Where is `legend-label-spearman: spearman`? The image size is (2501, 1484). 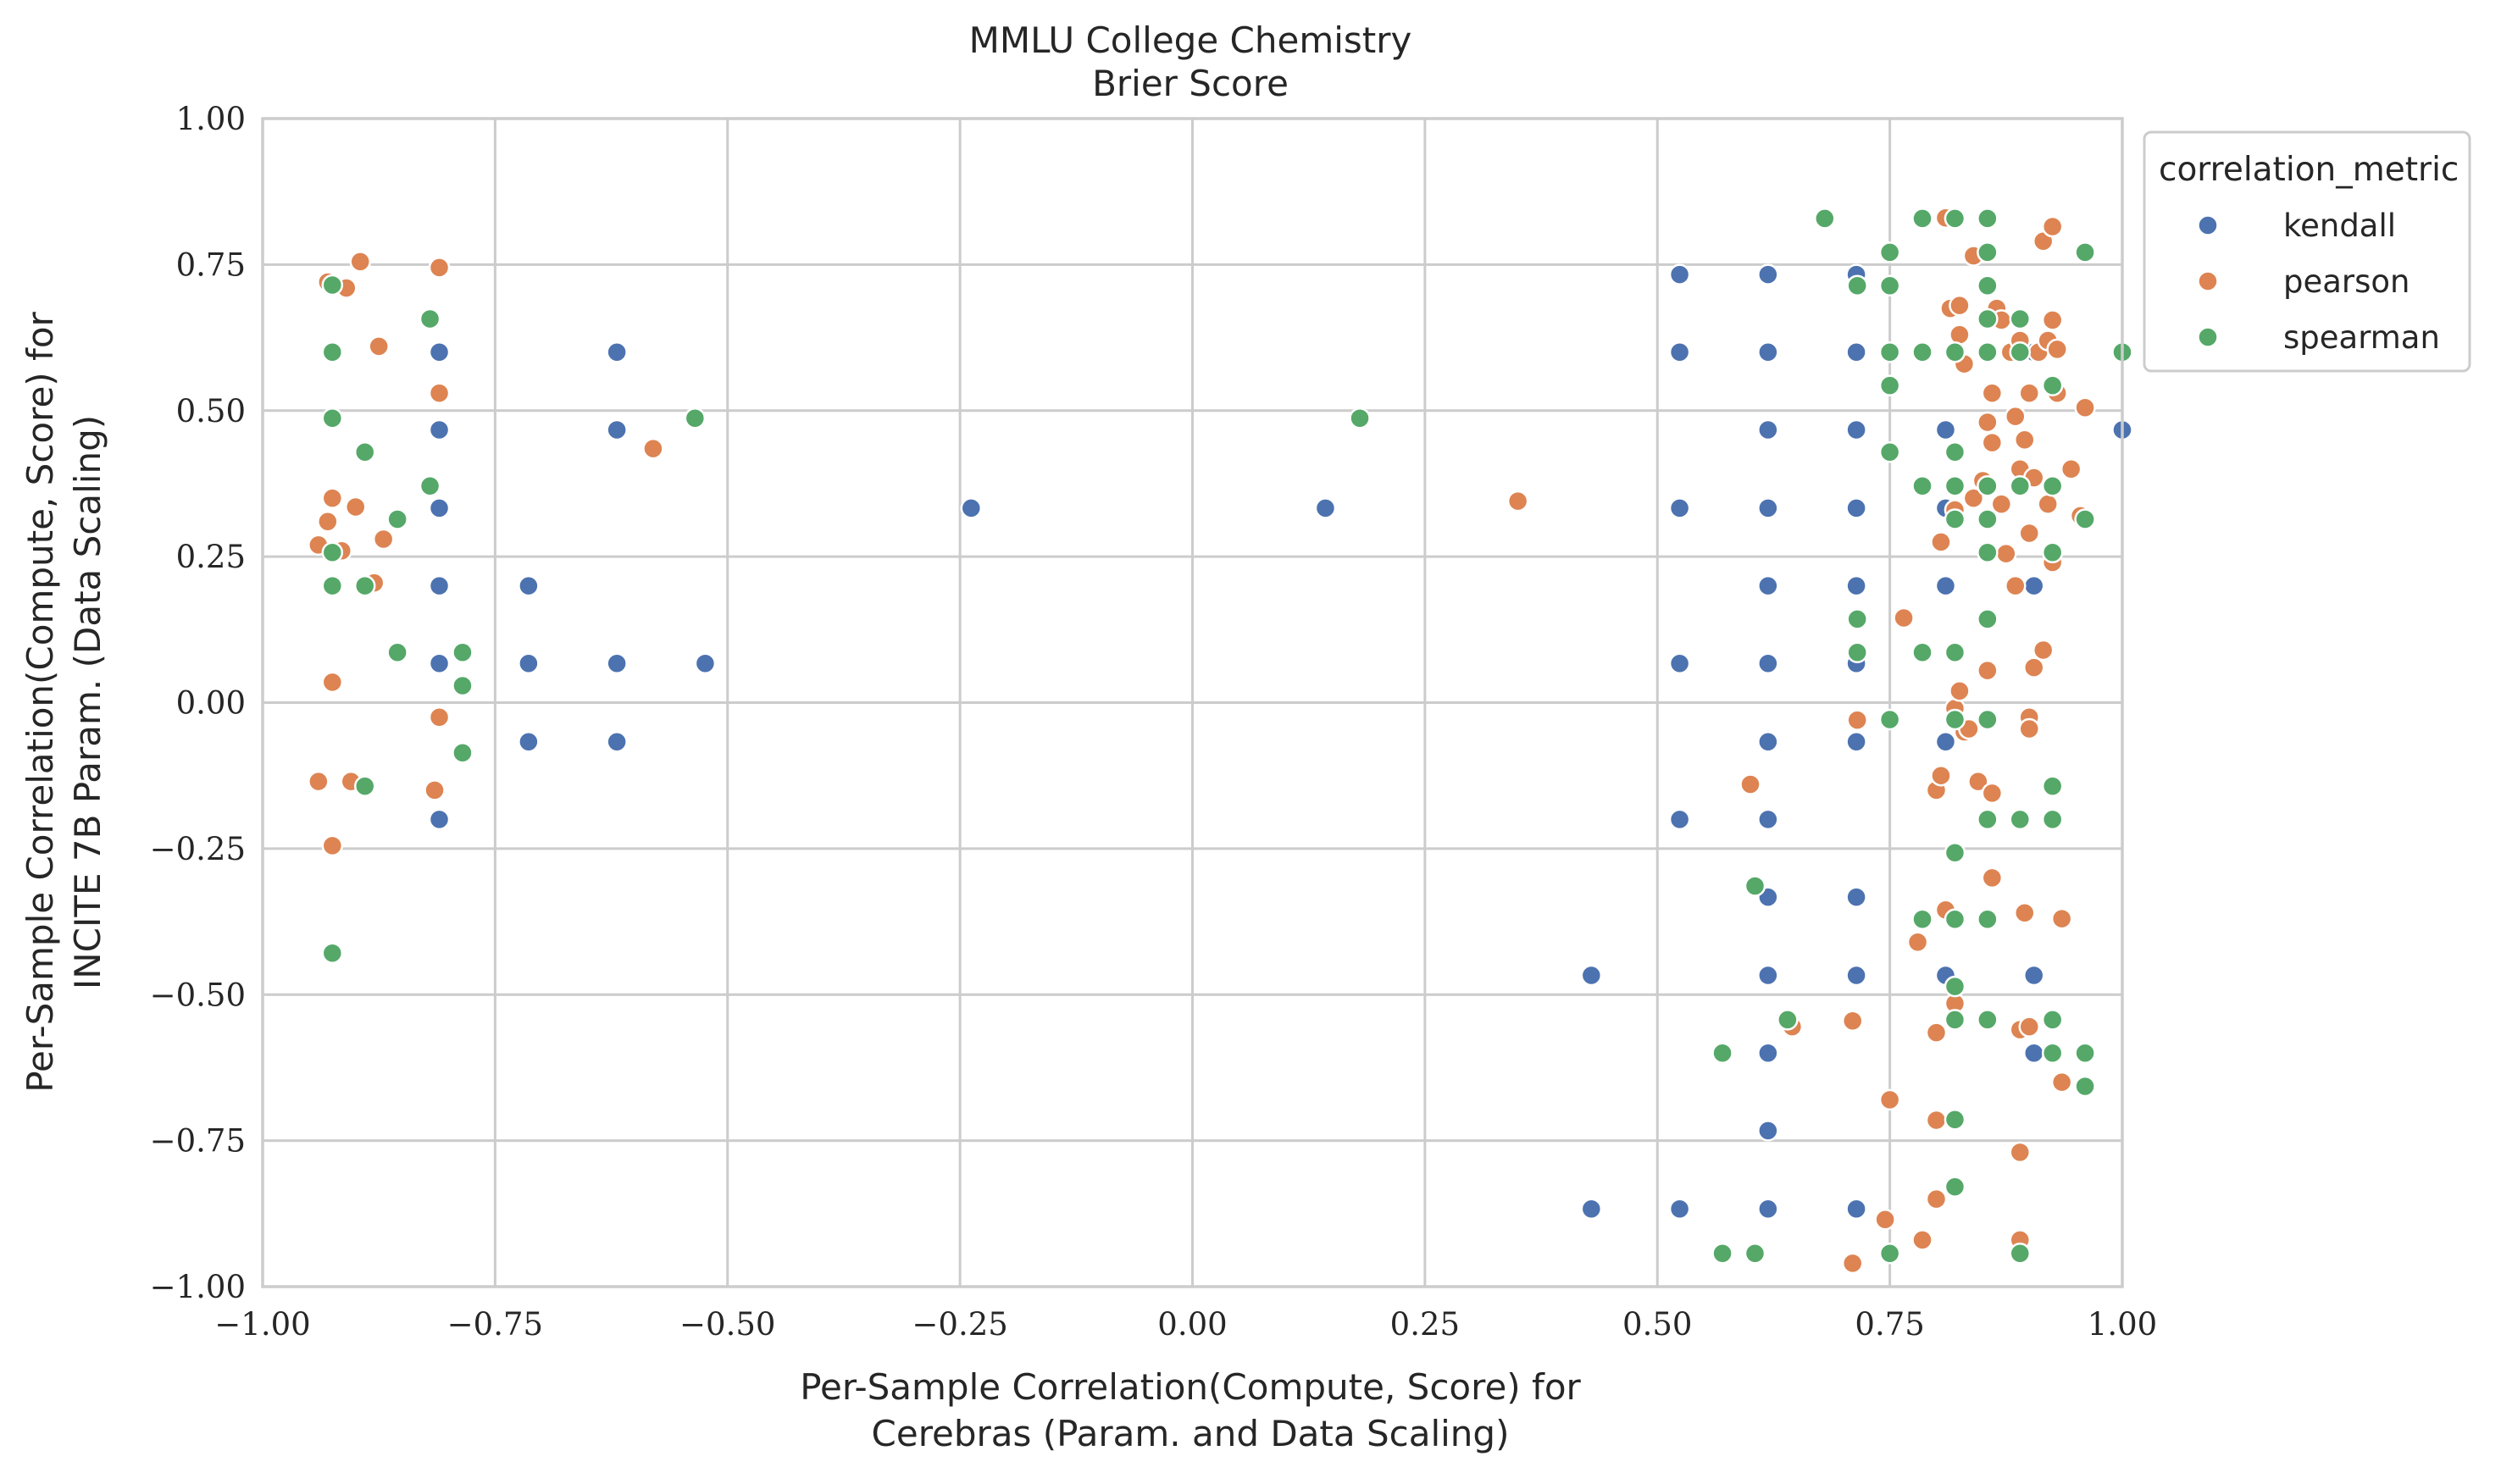
legend-label-spearman: spearman is located at coordinates (2361, 337).